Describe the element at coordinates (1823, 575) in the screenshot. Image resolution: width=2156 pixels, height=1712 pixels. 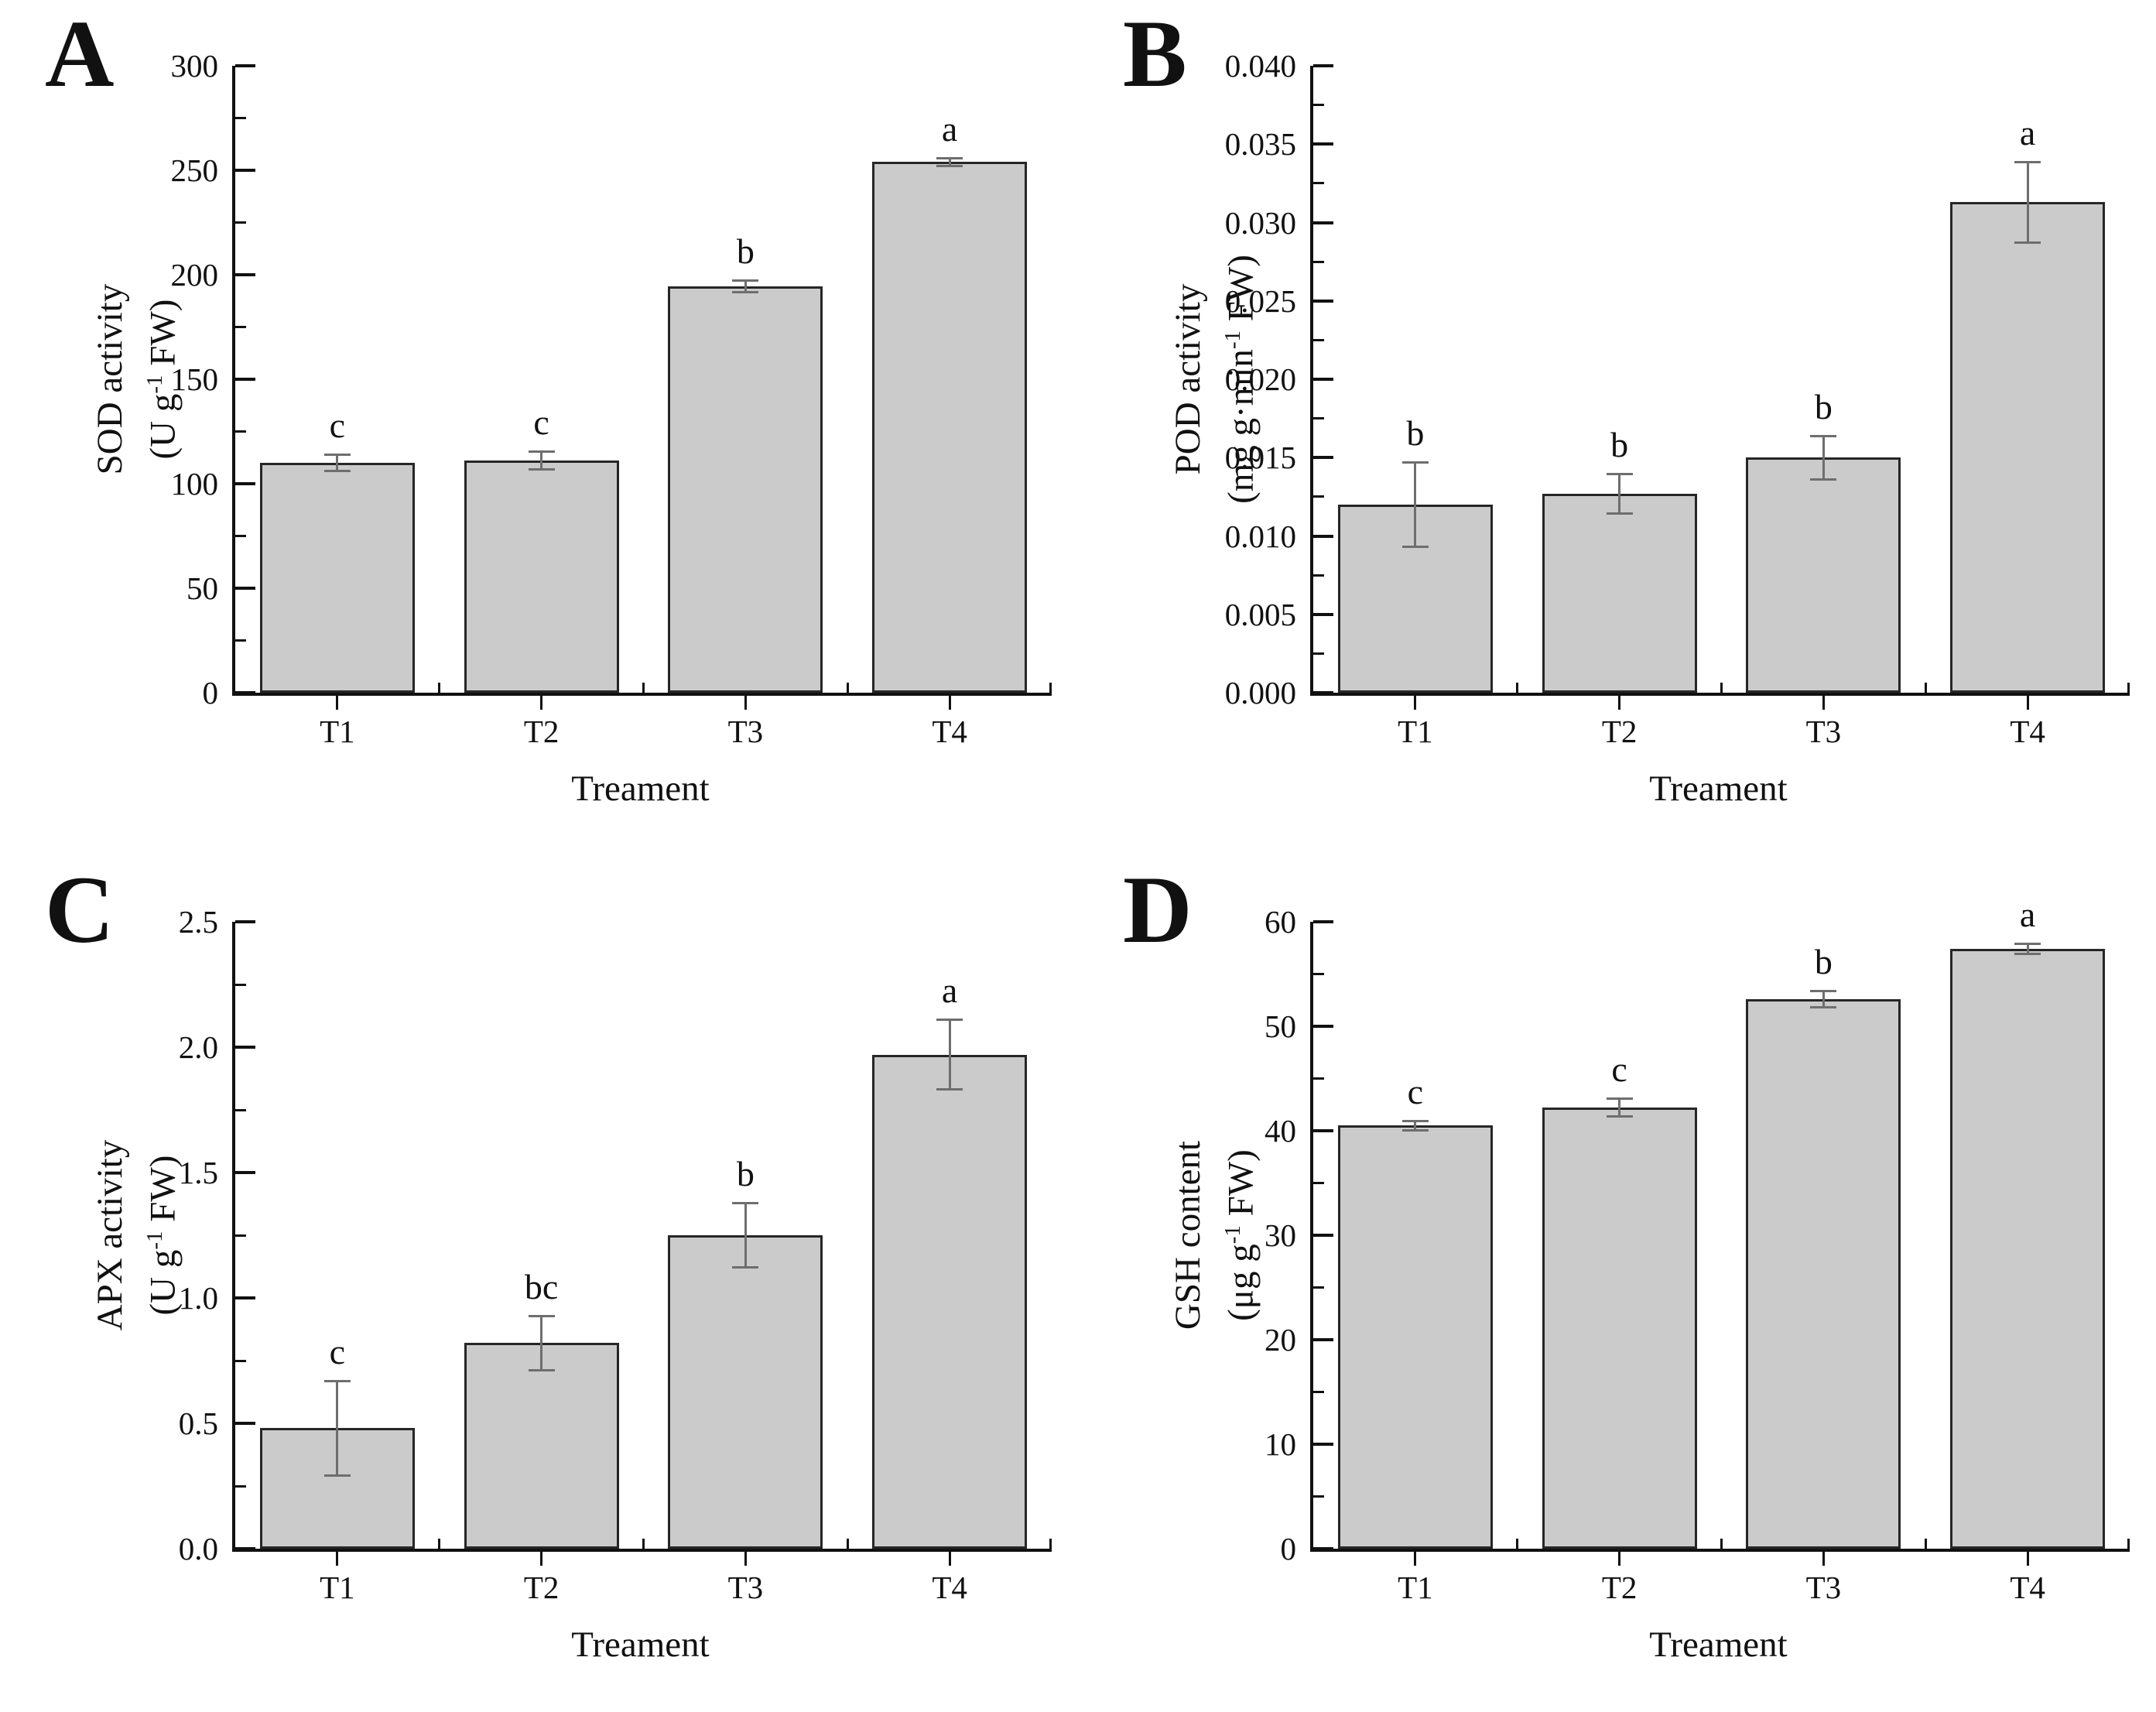
I see `bar-T3` at that location.